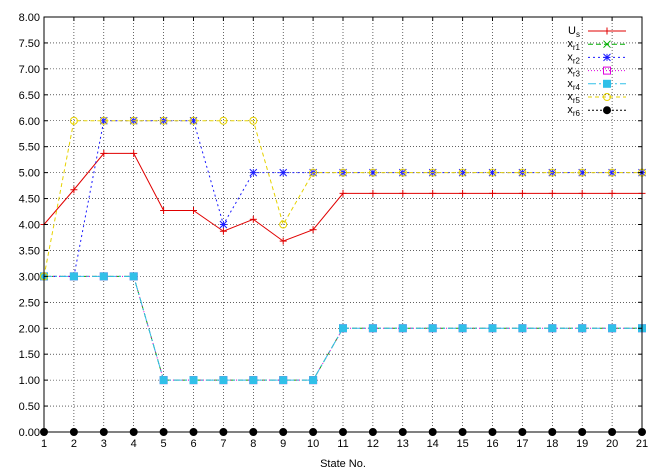 This screenshot has height=472, width=651. What do you see at coordinates (253, 172) in the screenshot?
I see `data-point-xr2` at bounding box center [253, 172].